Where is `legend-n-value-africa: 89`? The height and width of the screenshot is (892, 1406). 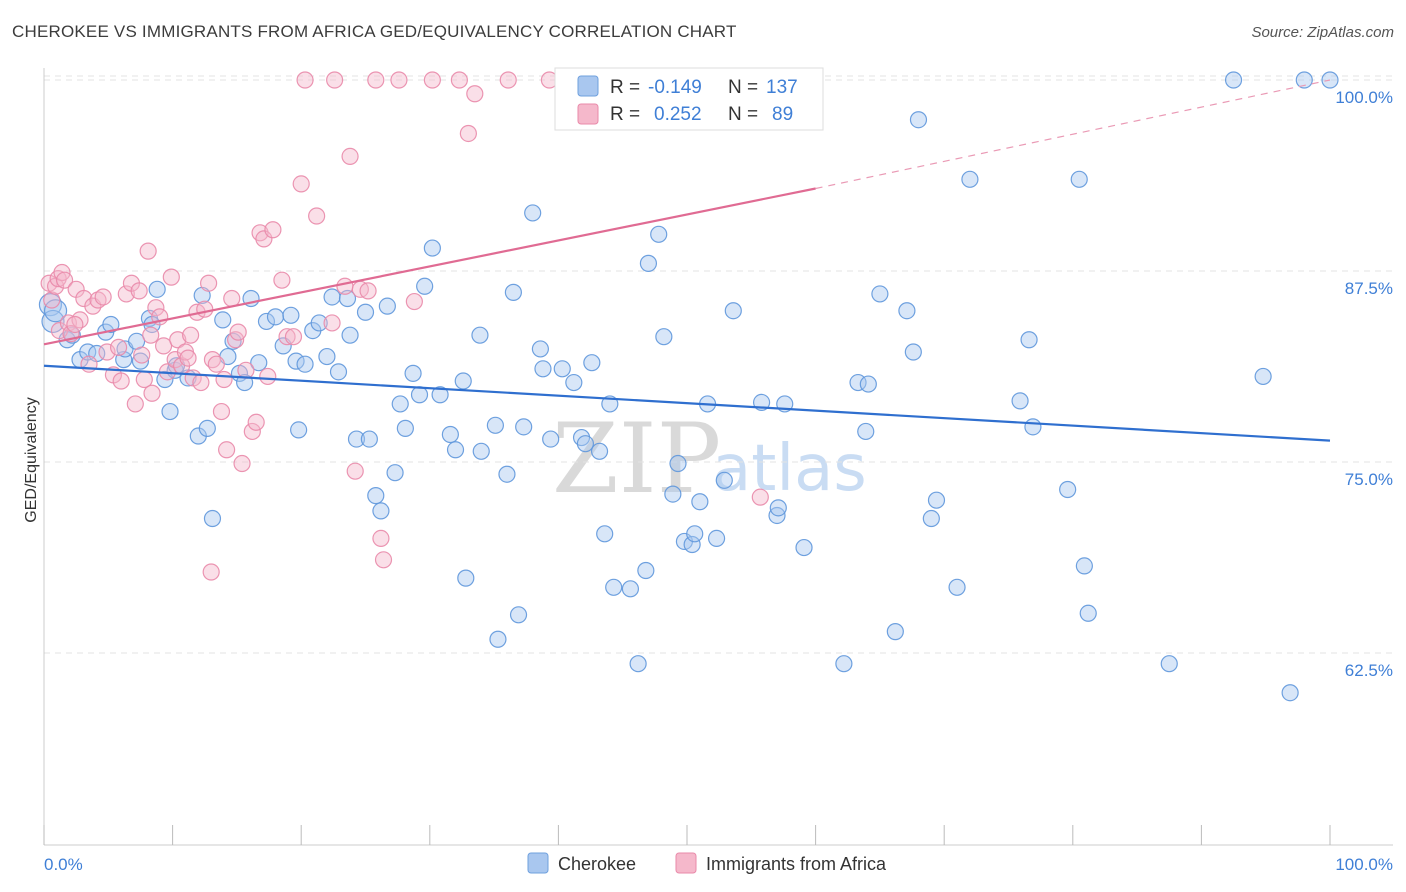 legend-n-value-africa: 89 is located at coordinates (782, 114).